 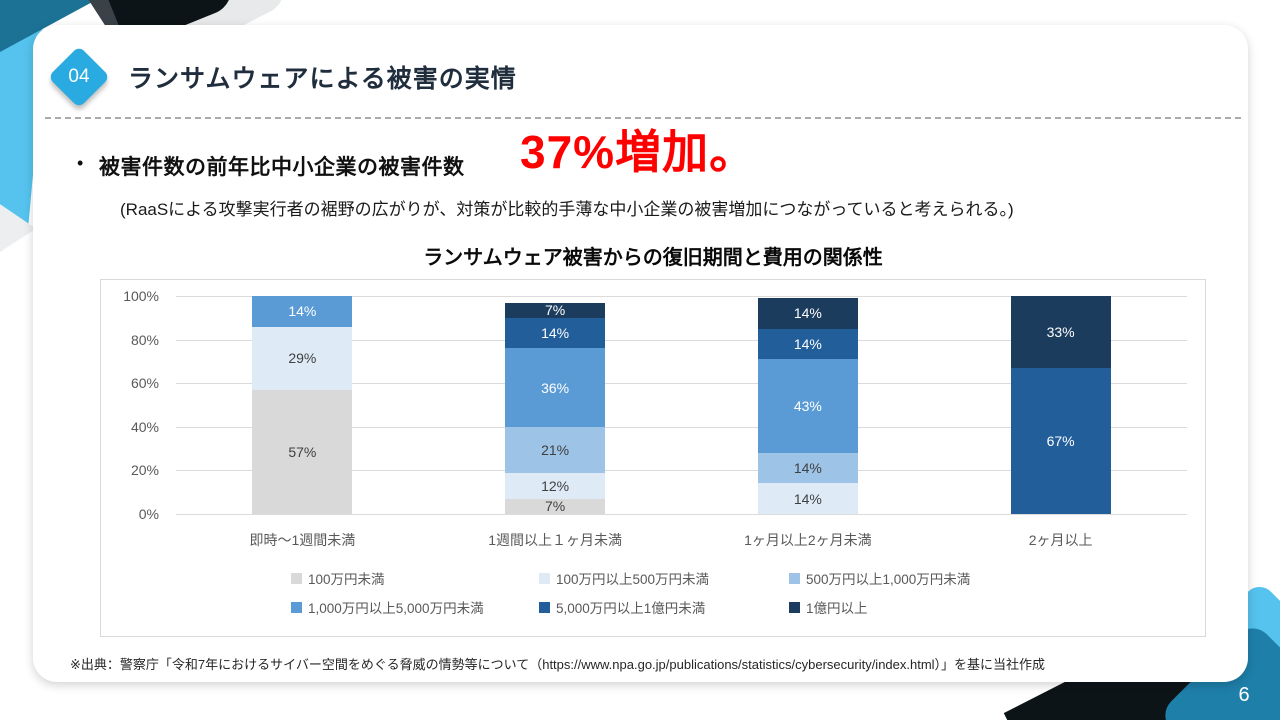 I want to click on stacked-bar: 14% 14% 43% 14% 14%, so click(x=807, y=405).